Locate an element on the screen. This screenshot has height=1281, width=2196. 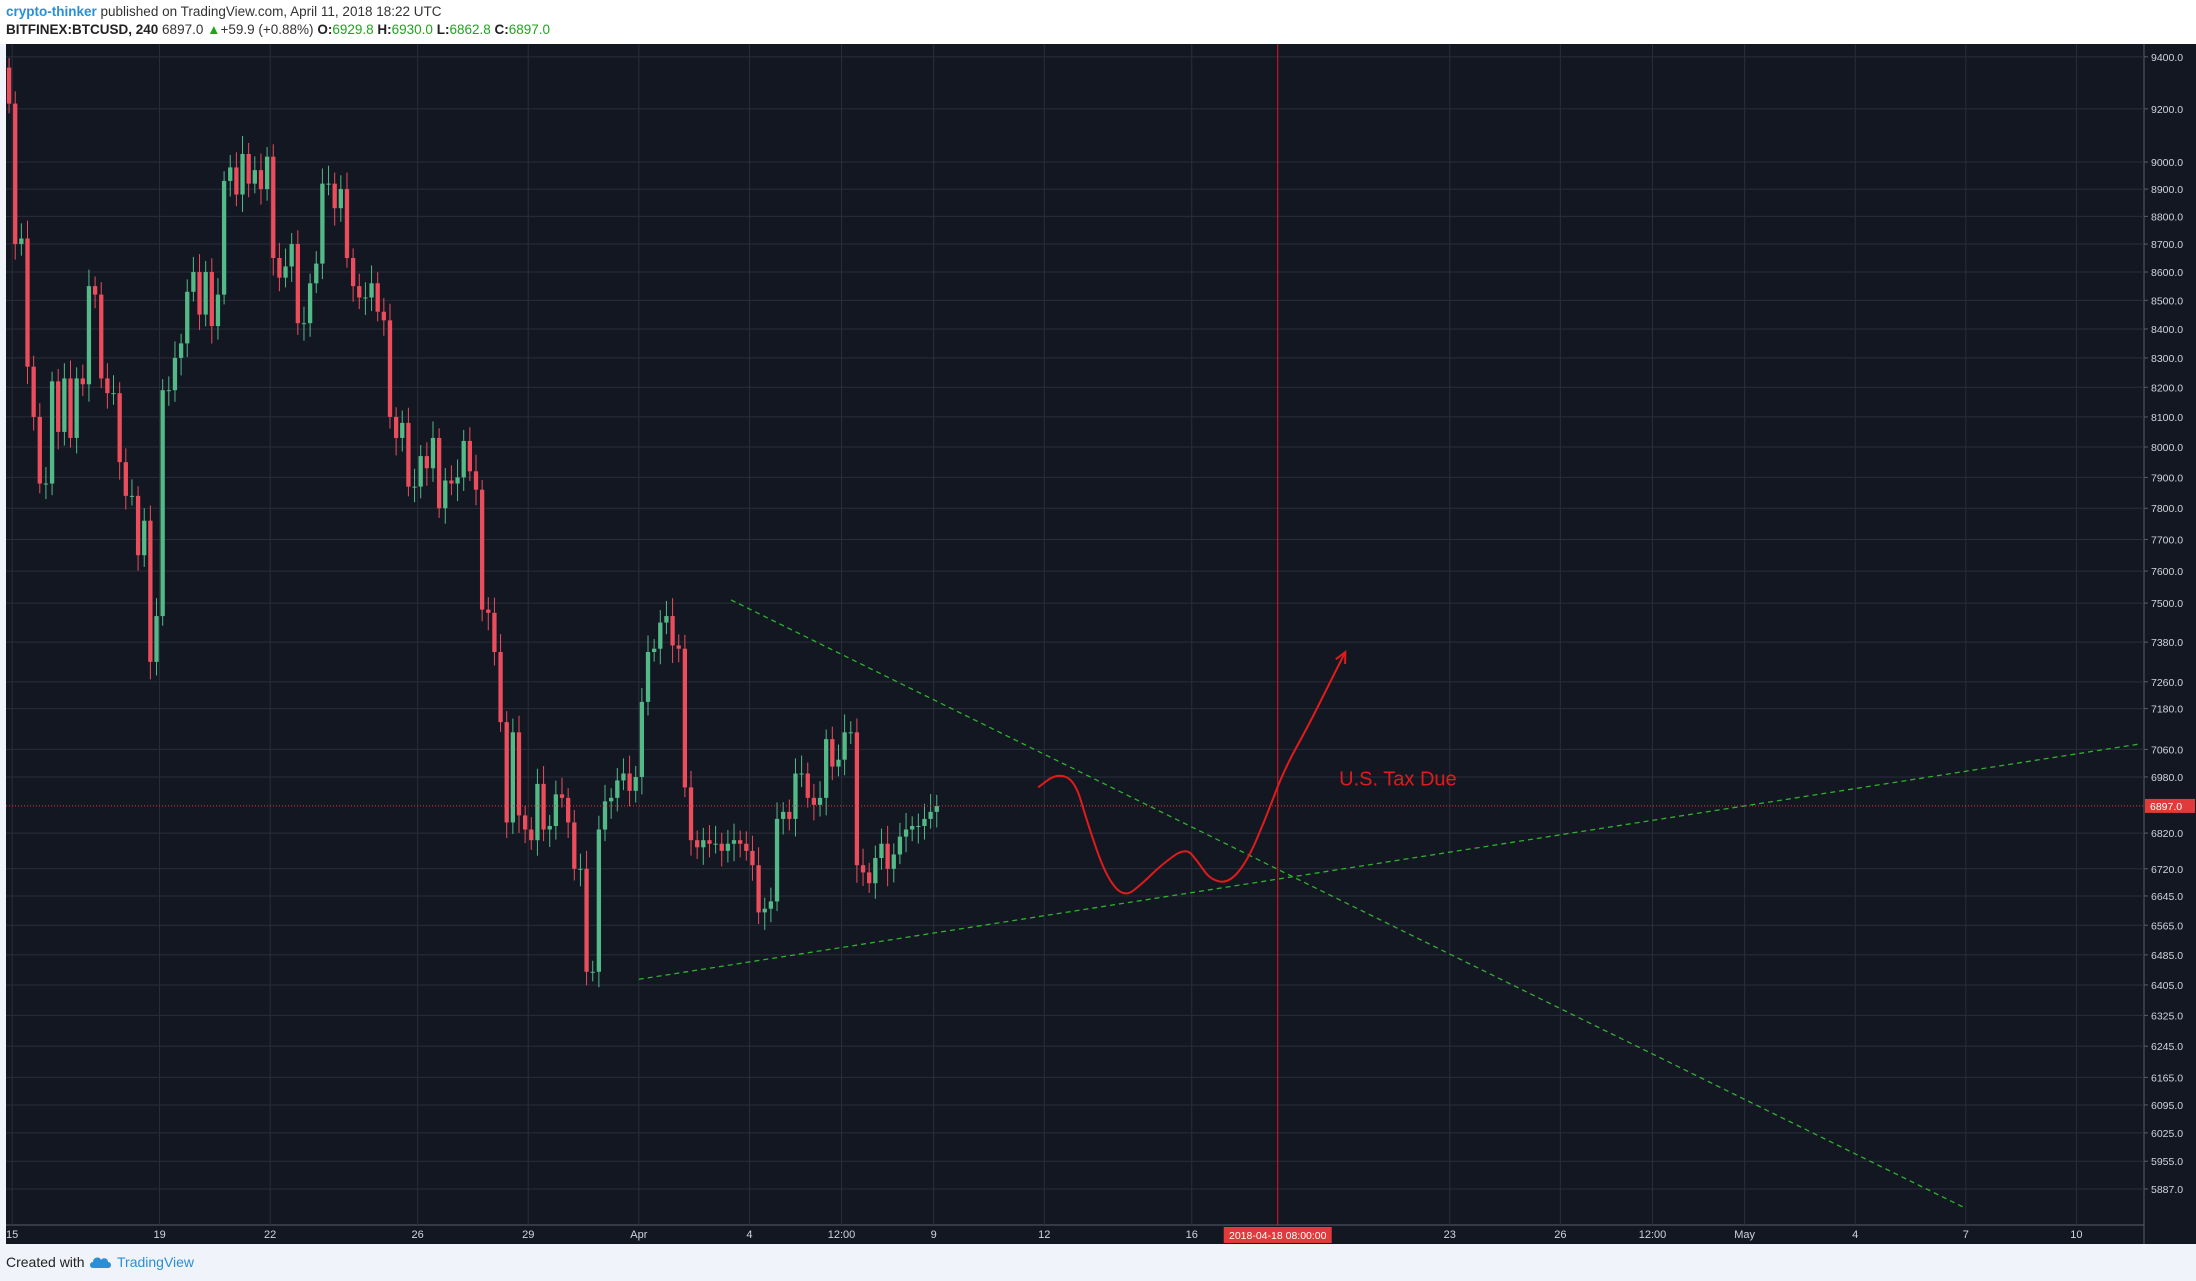
time-tick-label: 22 is located at coordinates (270, 1235).